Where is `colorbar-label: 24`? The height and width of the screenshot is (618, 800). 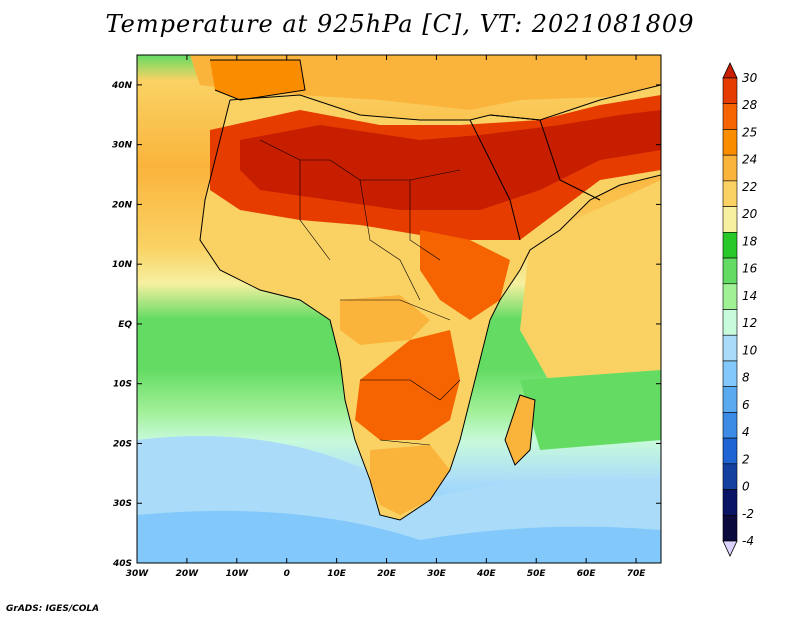
colorbar-label: 24 is located at coordinates (749, 160).